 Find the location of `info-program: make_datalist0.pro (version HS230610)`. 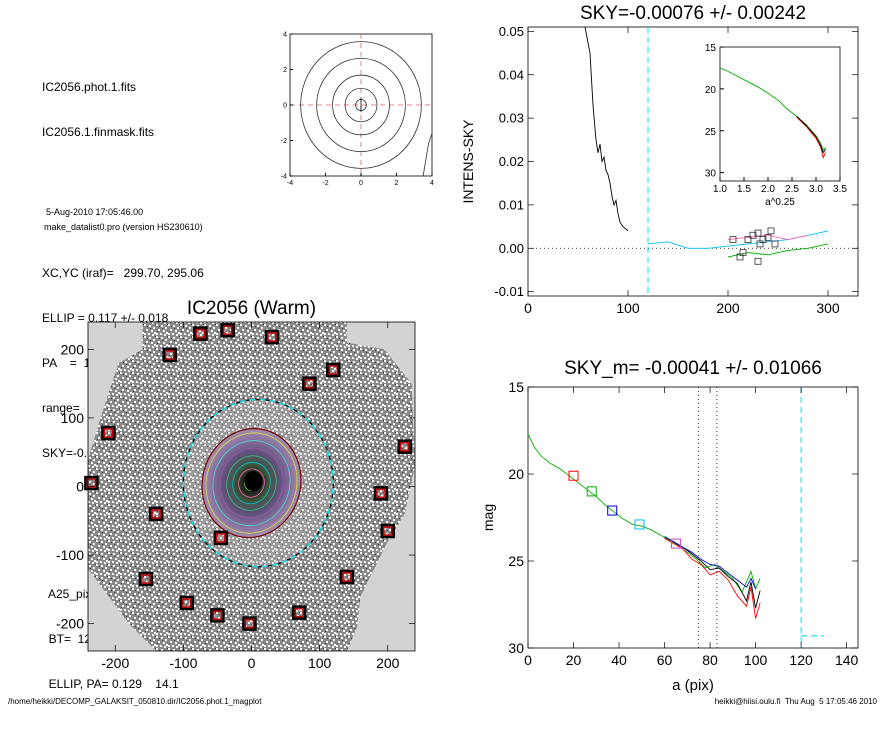

info-program: make_datalist0.pro (version HS230610) is located at coordinates (123, 227).